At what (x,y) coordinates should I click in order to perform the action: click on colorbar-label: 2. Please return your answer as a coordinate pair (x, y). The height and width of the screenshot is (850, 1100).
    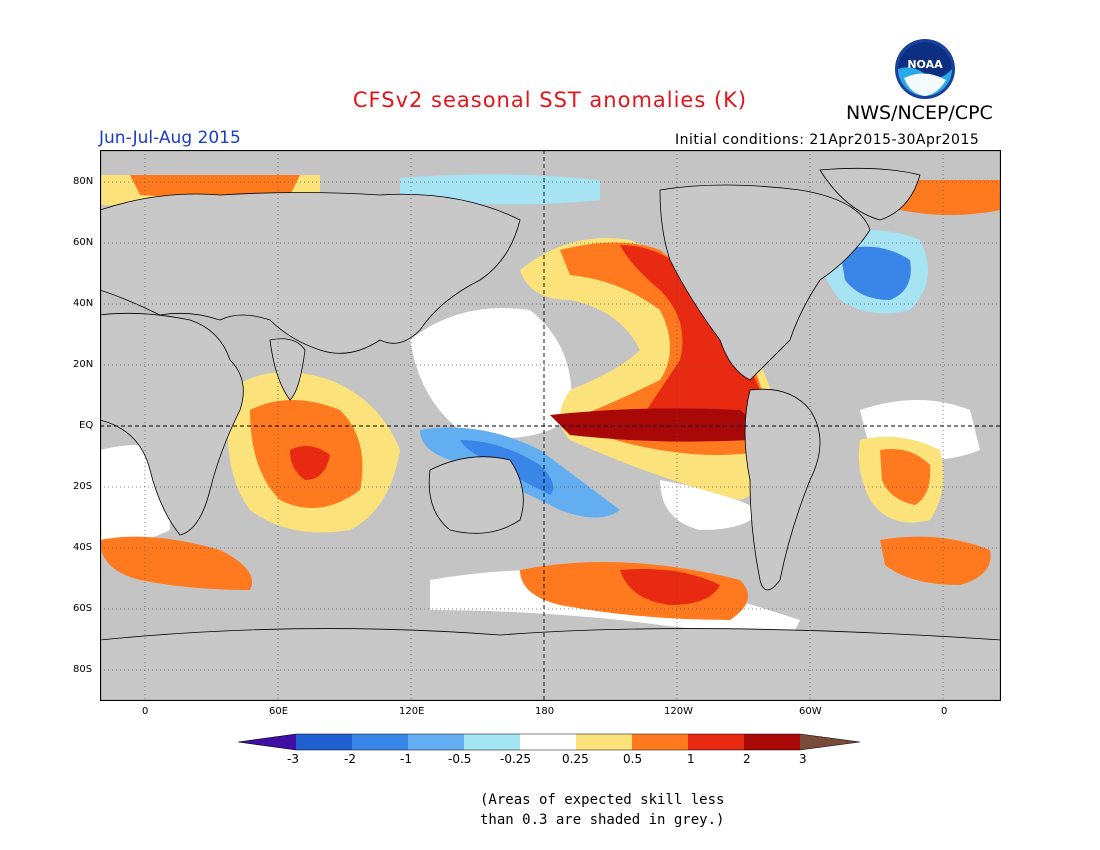
    Looking at the image, I should click on (747, 759).